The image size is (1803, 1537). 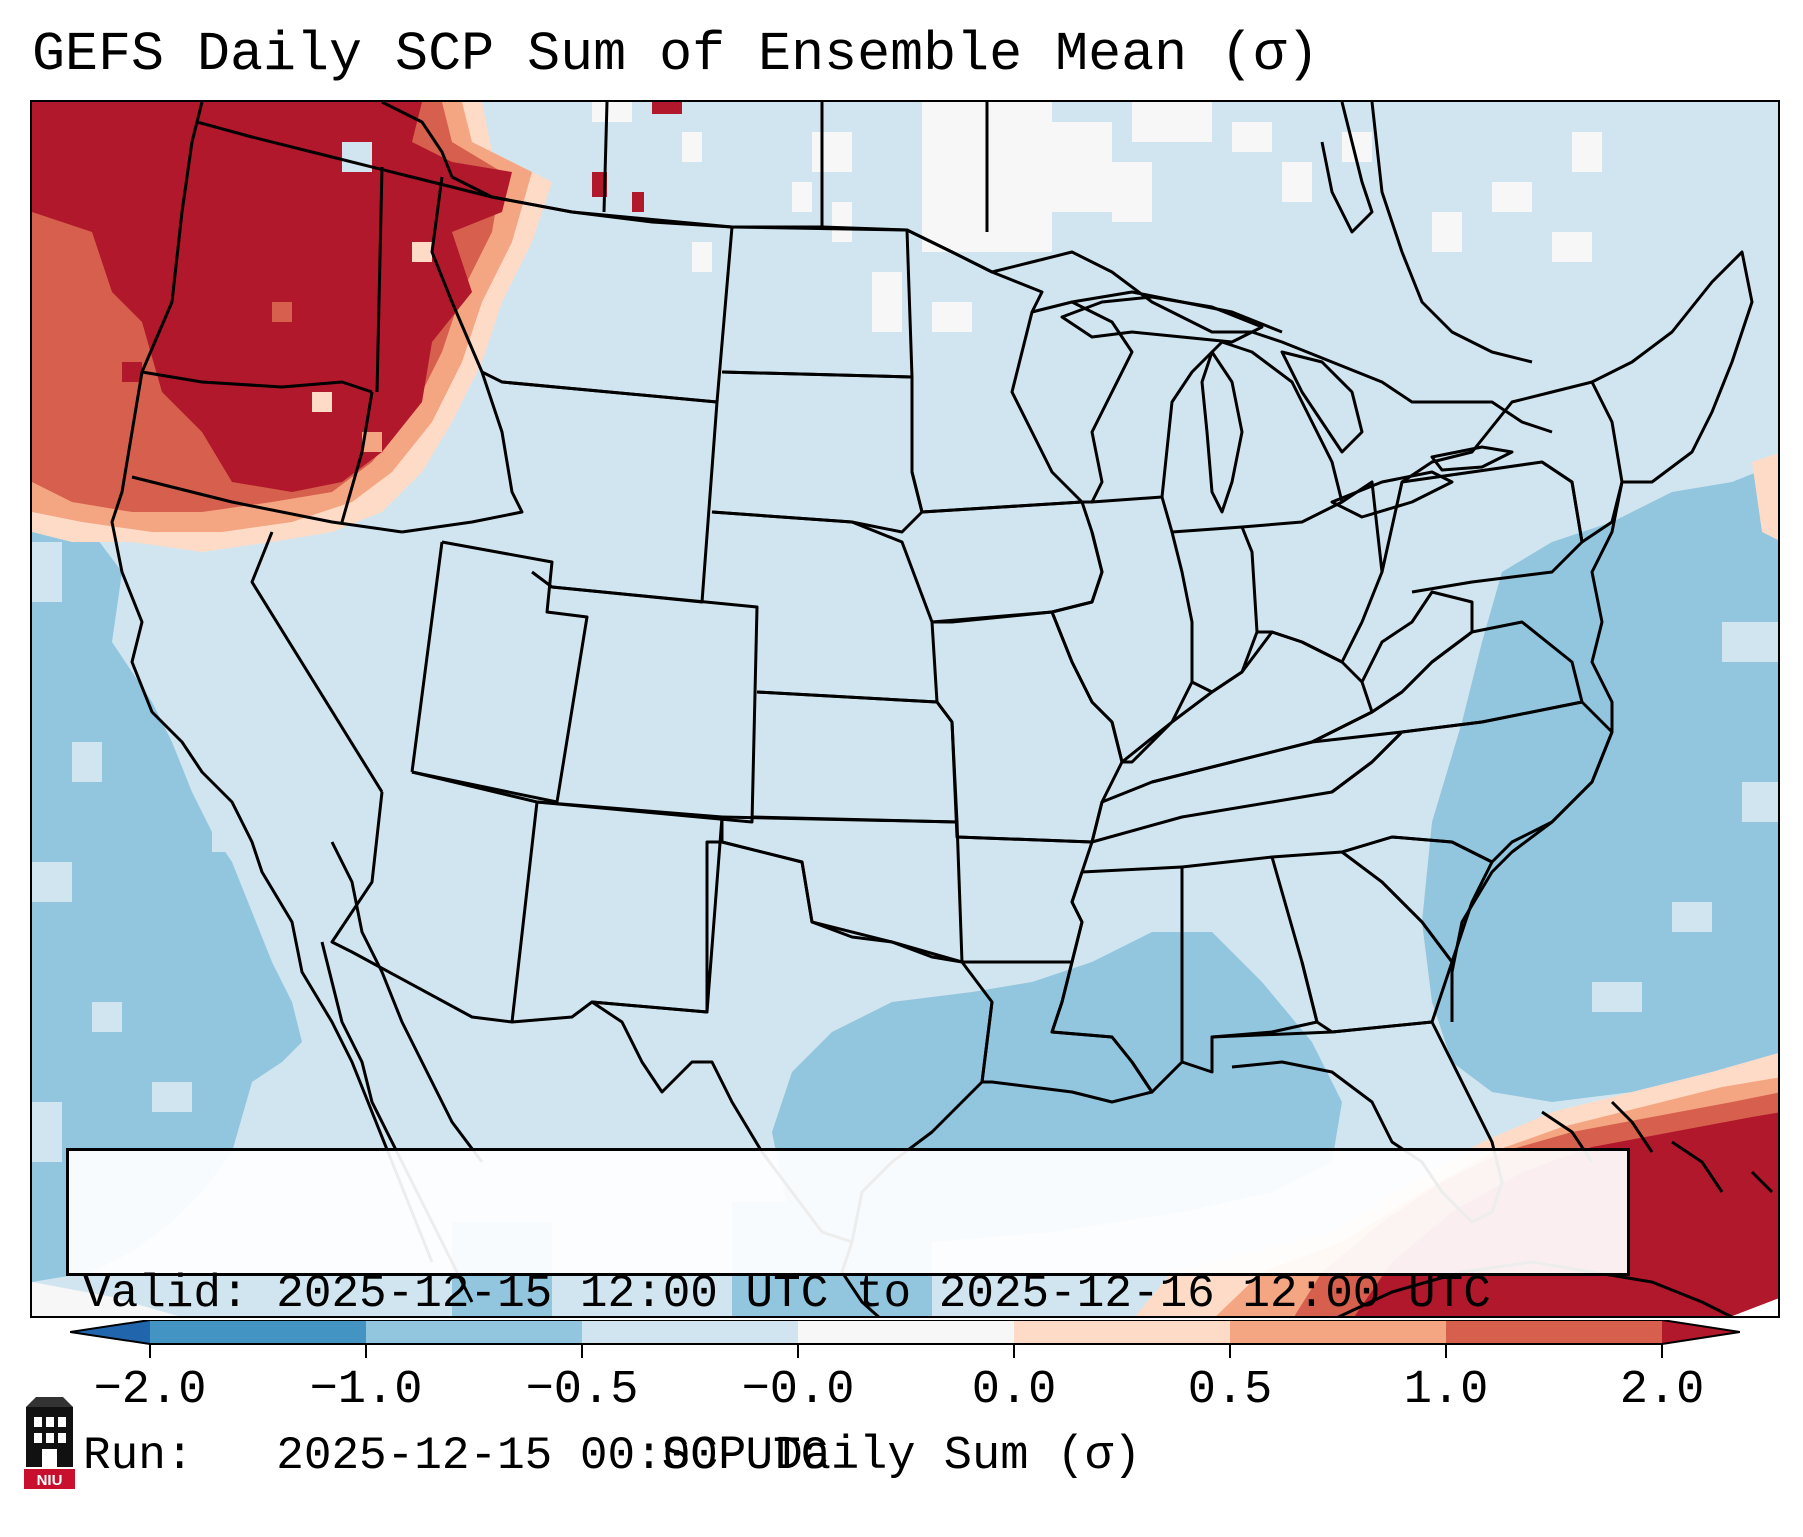 What do you see at coordinates (1347, 168) in the screenshot?
I see `hudson-bay-edge` at bounding box center [1347, 168].